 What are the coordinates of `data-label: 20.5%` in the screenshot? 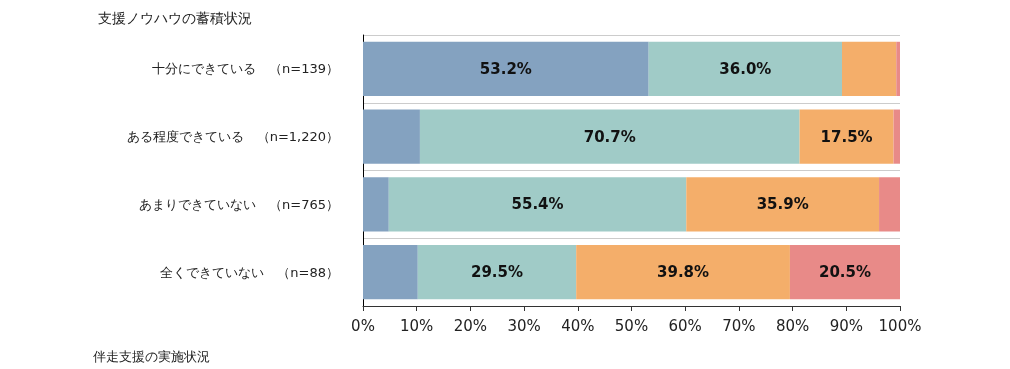 It's located at (844, 272).